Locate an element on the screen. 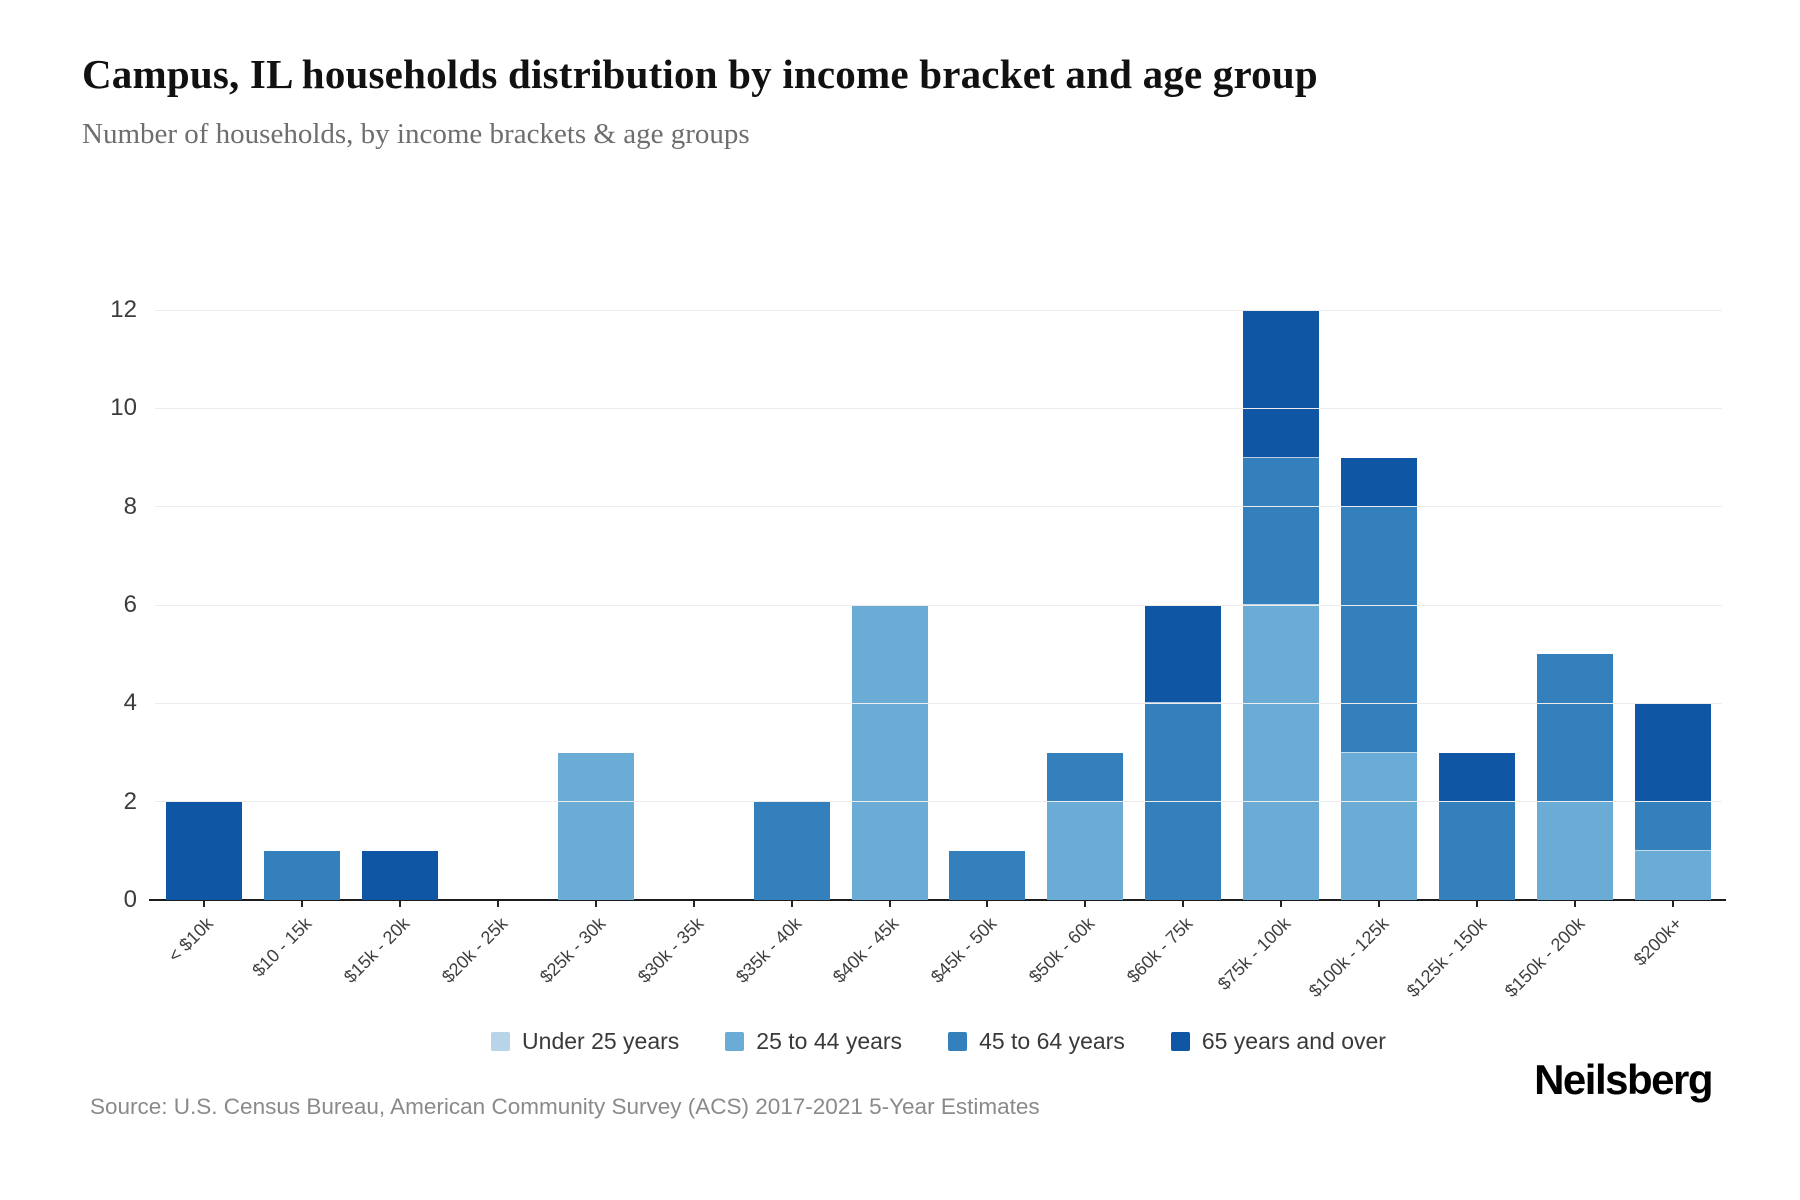 This screenshot has height=1200, width=1800. legend-item: 65 years and over is located at coordinates (1278, 1041).